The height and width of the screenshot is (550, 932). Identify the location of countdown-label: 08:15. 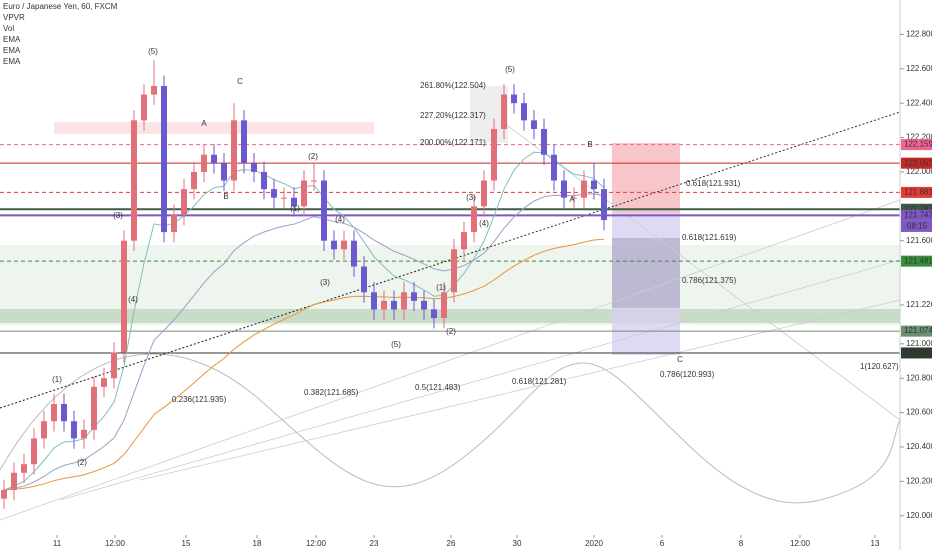
(917, 226).